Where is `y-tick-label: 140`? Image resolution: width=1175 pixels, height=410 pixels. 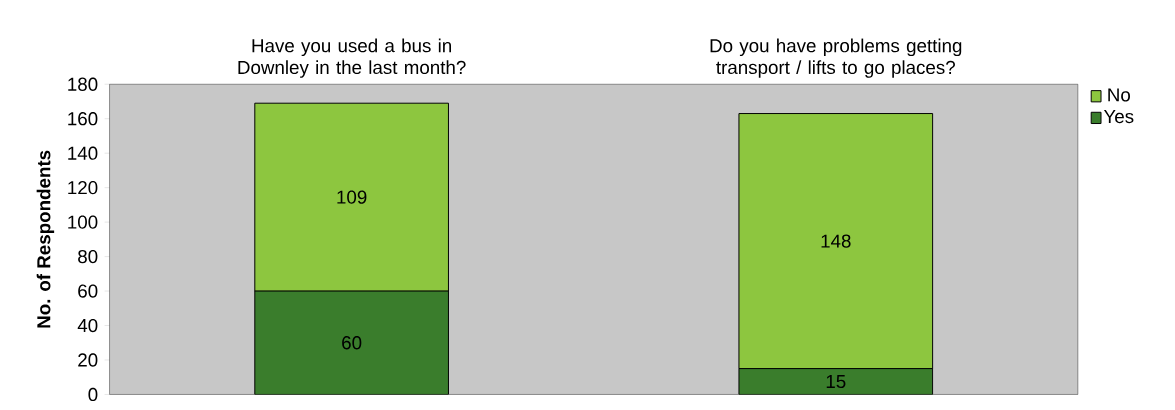 y-tick-label: 140 is located at coordinates (83, 153).